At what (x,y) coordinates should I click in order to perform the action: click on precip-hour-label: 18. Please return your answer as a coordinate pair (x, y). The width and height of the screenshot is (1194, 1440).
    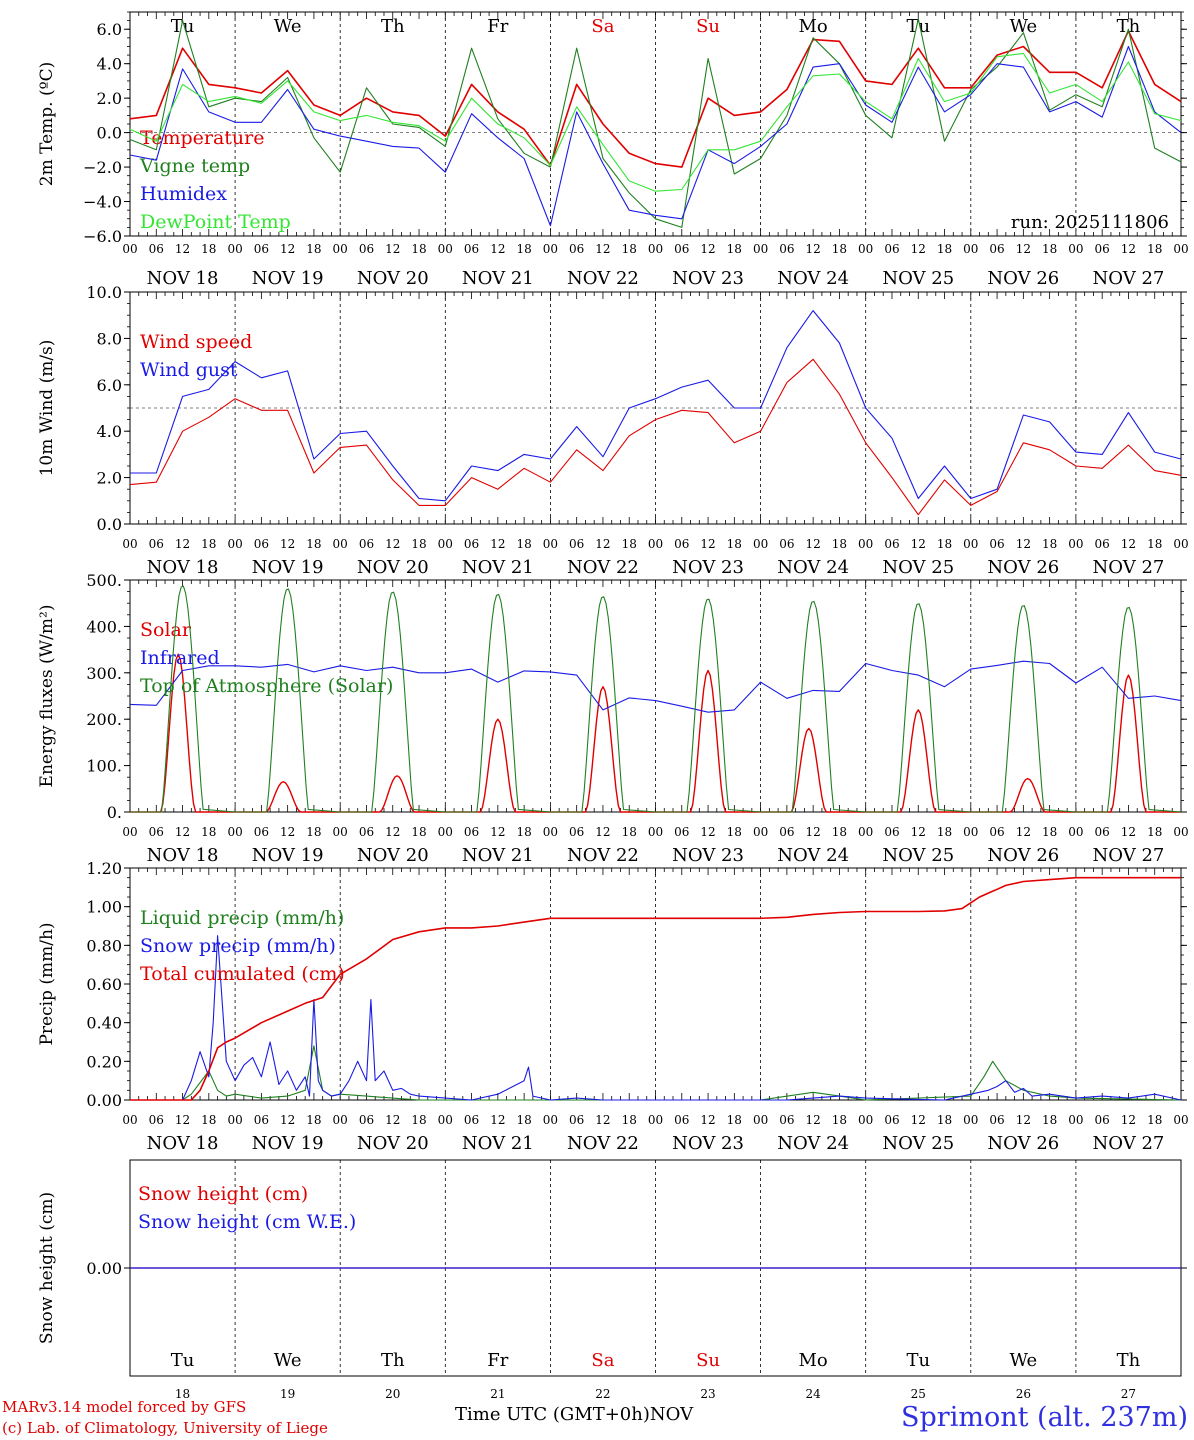
    Looking at the image, I should click on (1154, 1120).